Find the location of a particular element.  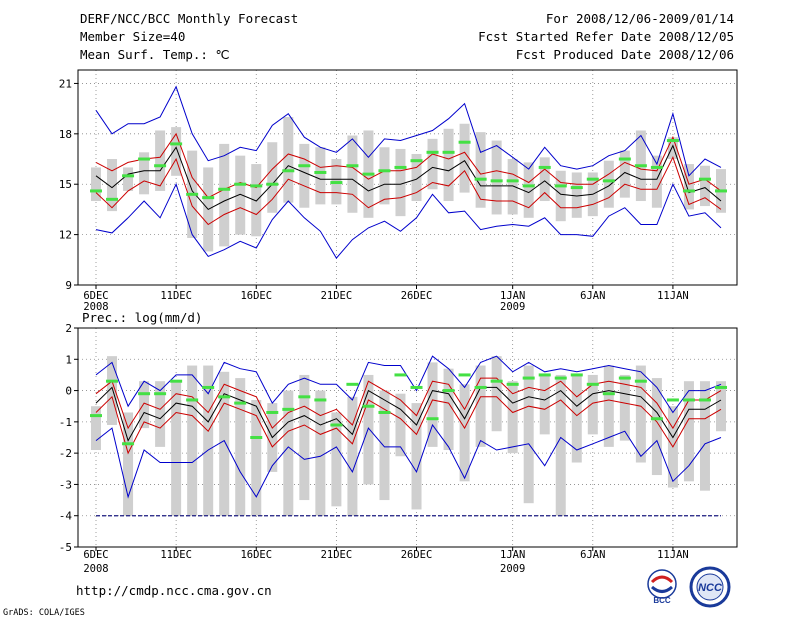

p2-ytick-label: -5 is located at coordinates (65, 547).